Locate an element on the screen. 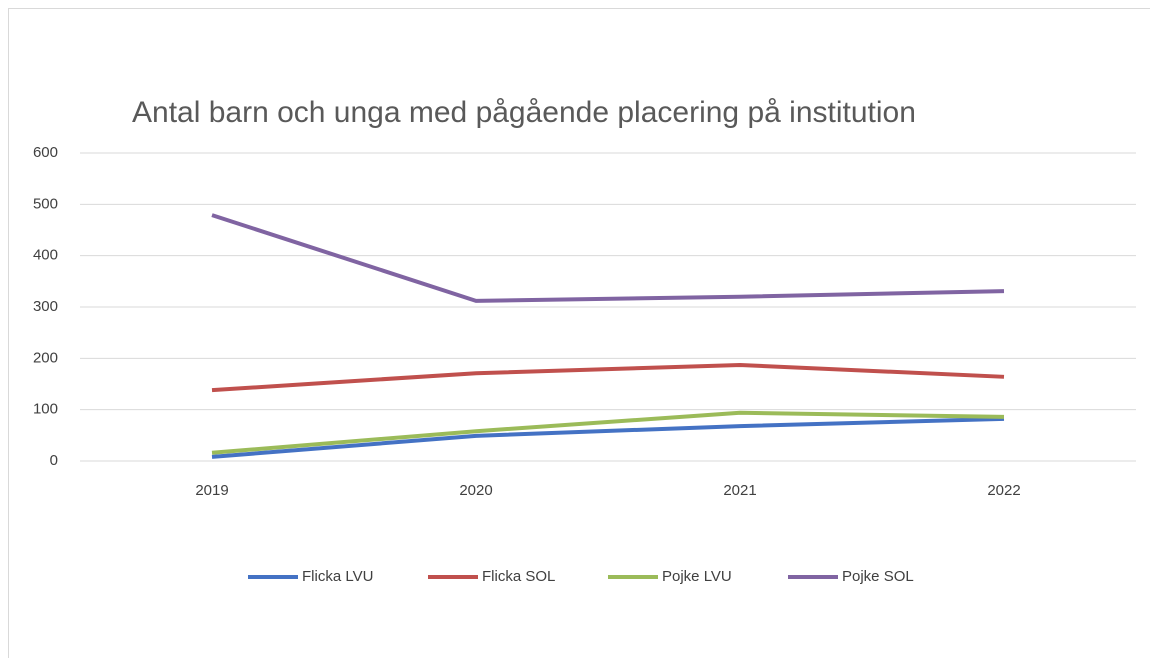  y-tick-label: 400 is located at coordinates (45, 255).